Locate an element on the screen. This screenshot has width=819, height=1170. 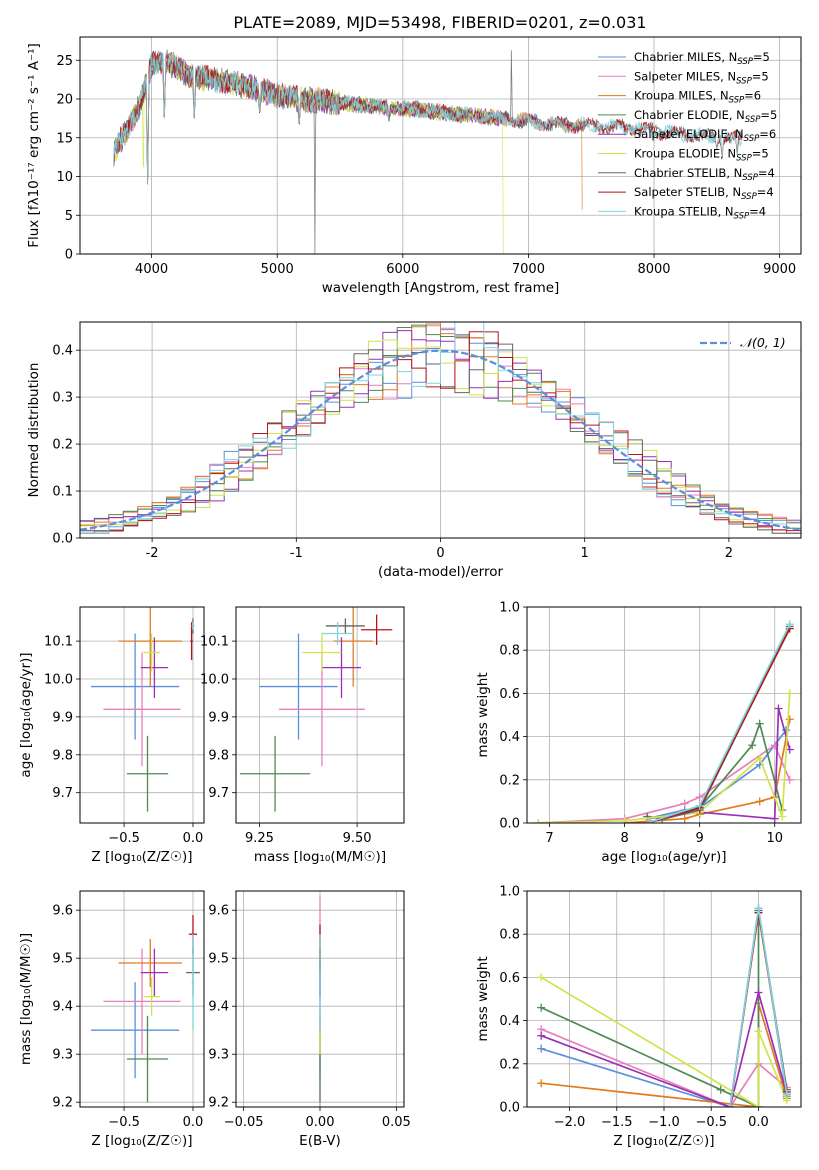
y-tick-label: 0 is located at coordinates (69, 255).